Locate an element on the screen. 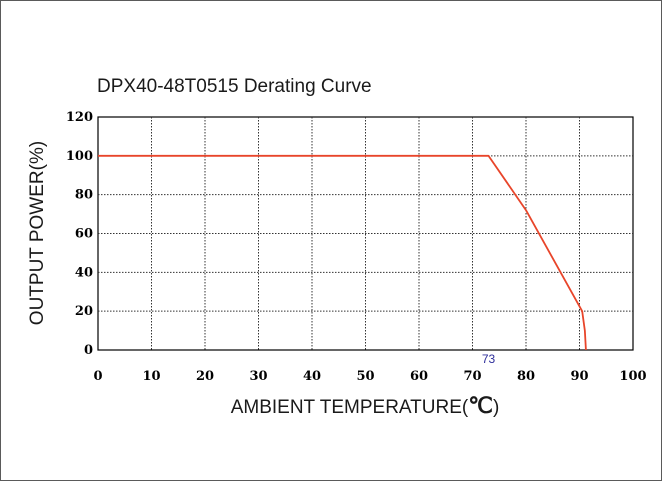  x-tick-label: 20 is located at coordinates (205, 376).